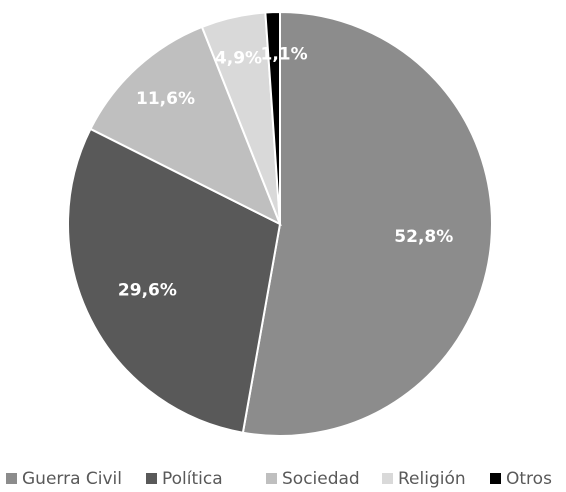 Image resolution: width=566 pixels, height=492 pixels. Describe the element at coordinates (192, 478) in the screenshot. I see `legend-label: Política` at that location.